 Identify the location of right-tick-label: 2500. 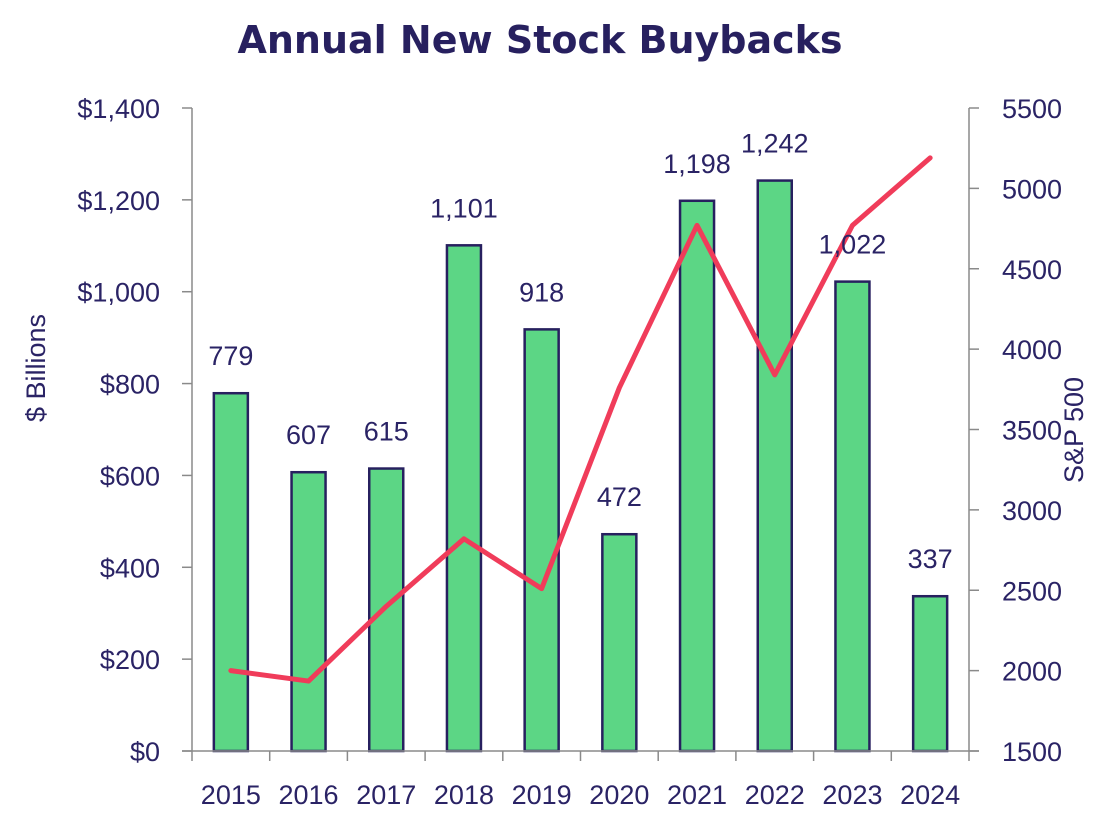
(1032, 591).